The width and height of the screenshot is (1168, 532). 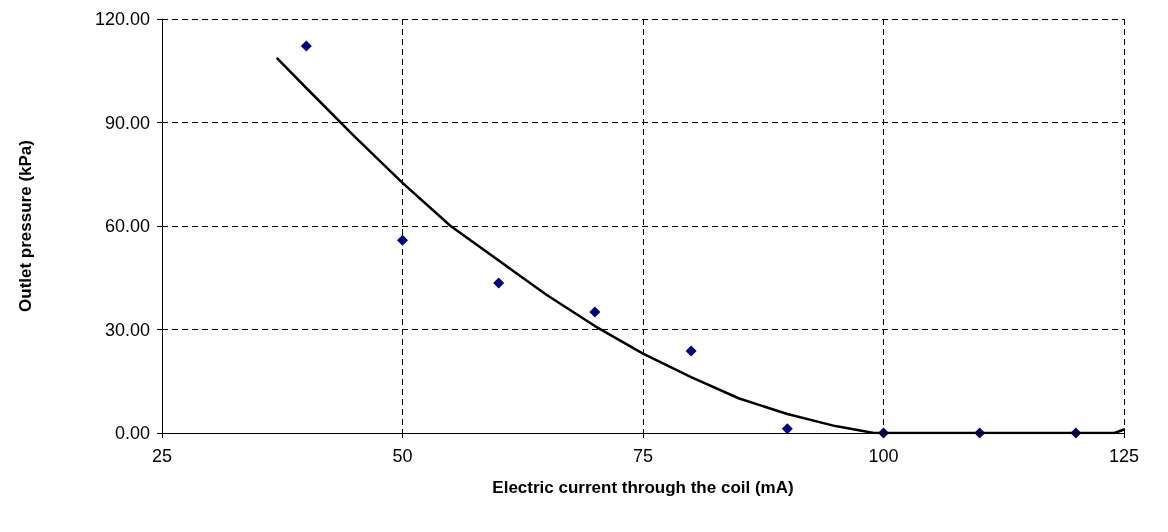 I want to click on y-tick-label: 120.00, so click(x=122, y=19).